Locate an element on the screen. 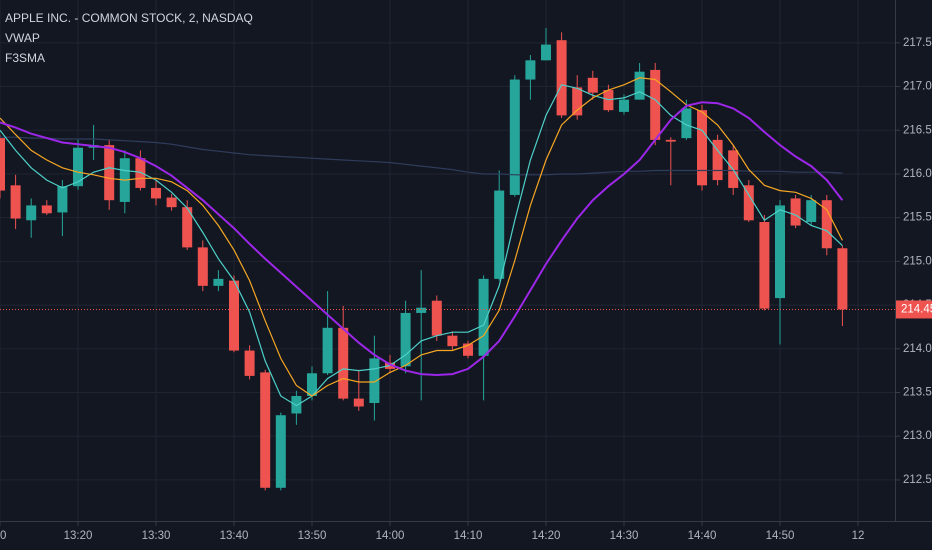 This screenshot has width=932, height=550. x-tick-label: 10 is located at coordinates (3, 536).